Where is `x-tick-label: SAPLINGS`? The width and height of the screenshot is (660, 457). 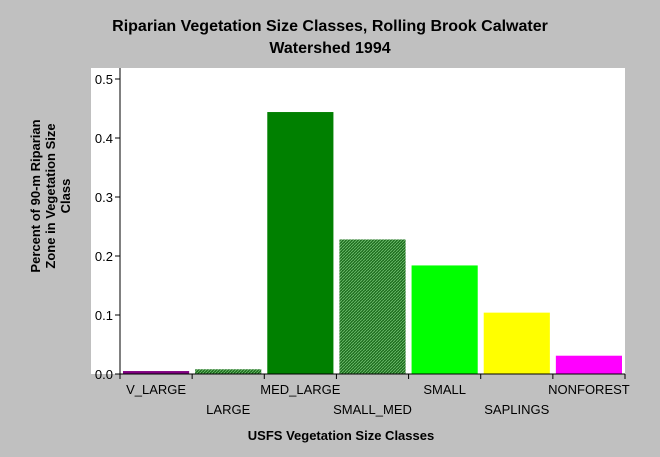
x-tick-label: SAPLINGS is located at coordinates (516, 409).